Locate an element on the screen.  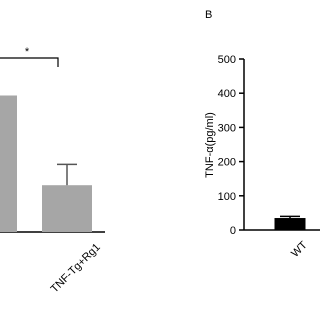
significance-label: * is located at coordinates (27, 52).